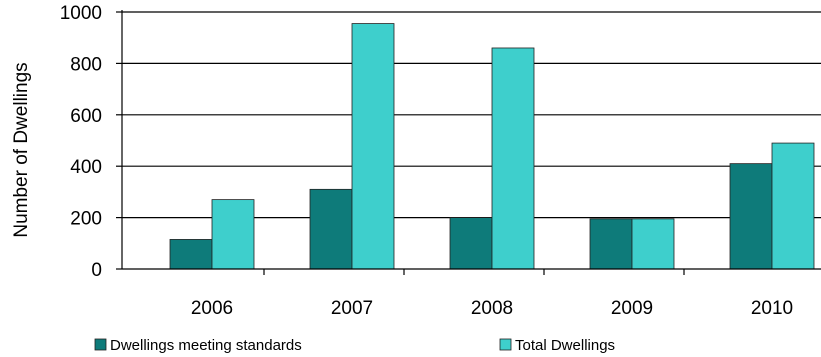 This screenshot has height=357, width=821. I want to click on y-tick-label: 400, so click(86, 167).